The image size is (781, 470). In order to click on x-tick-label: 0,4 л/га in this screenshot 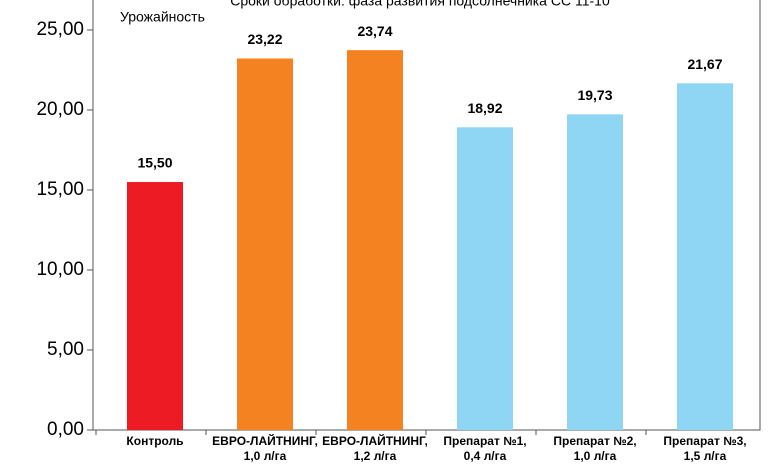, I will do `click(485, 456)`.